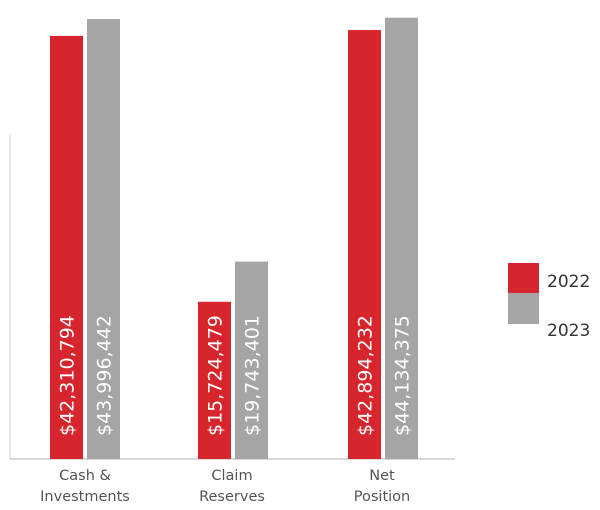 The height and width of the screenshot is (510, 600). What do you see at coordinates (523, 308) in the screenshot?
I see `legend-swatch-2023` at bounding box center [523, 308].